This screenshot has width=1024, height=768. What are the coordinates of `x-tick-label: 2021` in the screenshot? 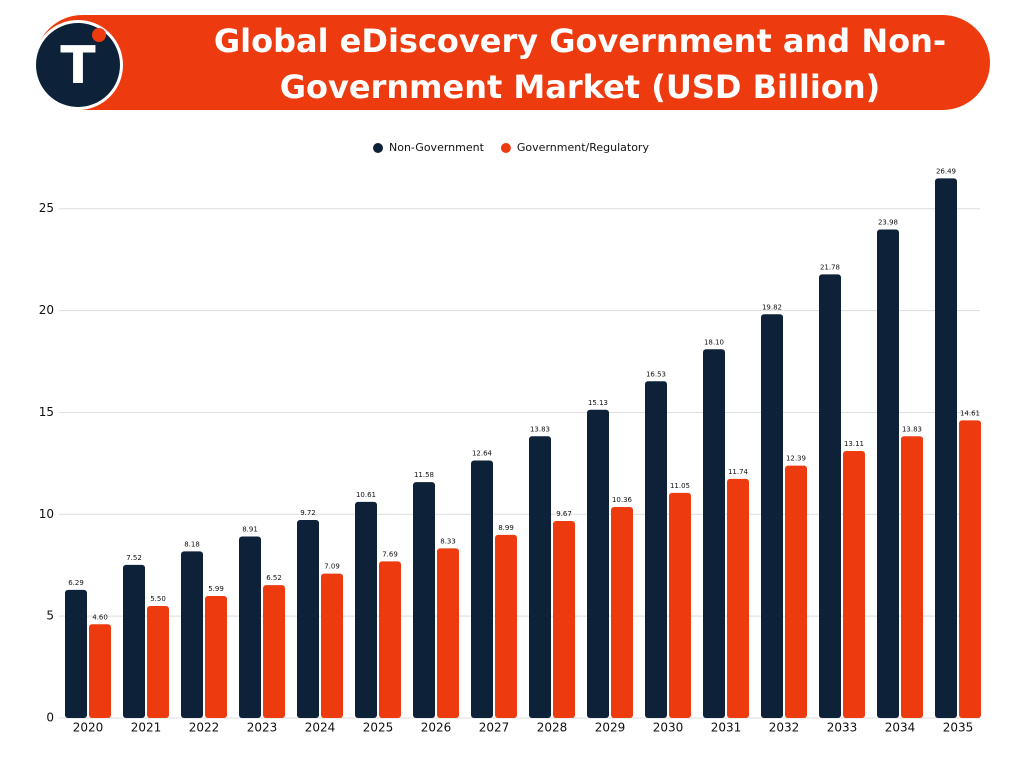 It's located at (146, 728).